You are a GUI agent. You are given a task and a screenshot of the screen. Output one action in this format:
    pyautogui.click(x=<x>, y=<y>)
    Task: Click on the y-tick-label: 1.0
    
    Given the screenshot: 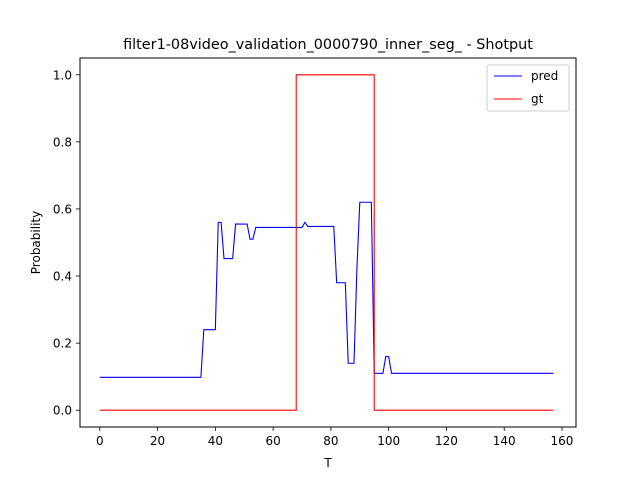 What is the action you would take?
    pyautogui.click(x=62, y=75)
    